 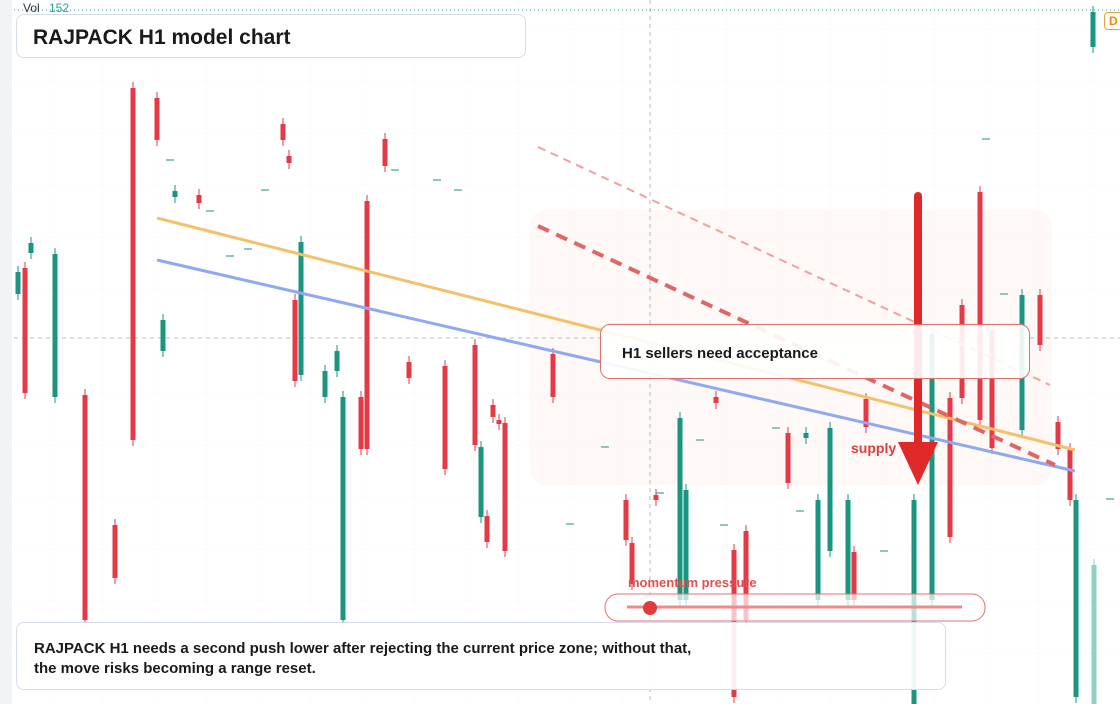 I want to click on title-box: RAJPACK H1 model chart, so click(x=271, y=36).